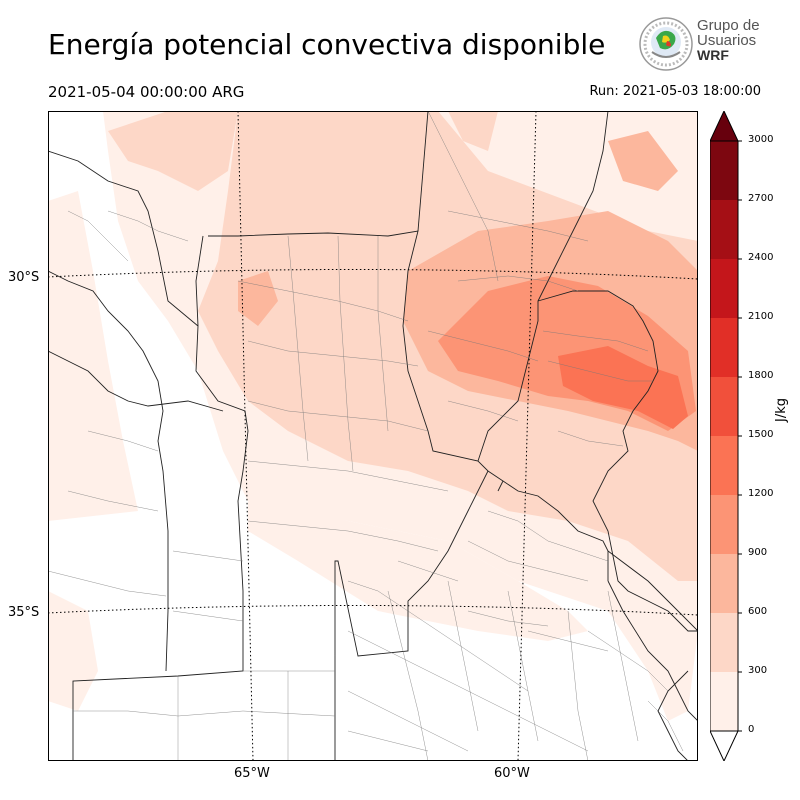 This screenshot has width=800, height=800. I want to click on lon-label-65w: 65°W, so click(252, 773).